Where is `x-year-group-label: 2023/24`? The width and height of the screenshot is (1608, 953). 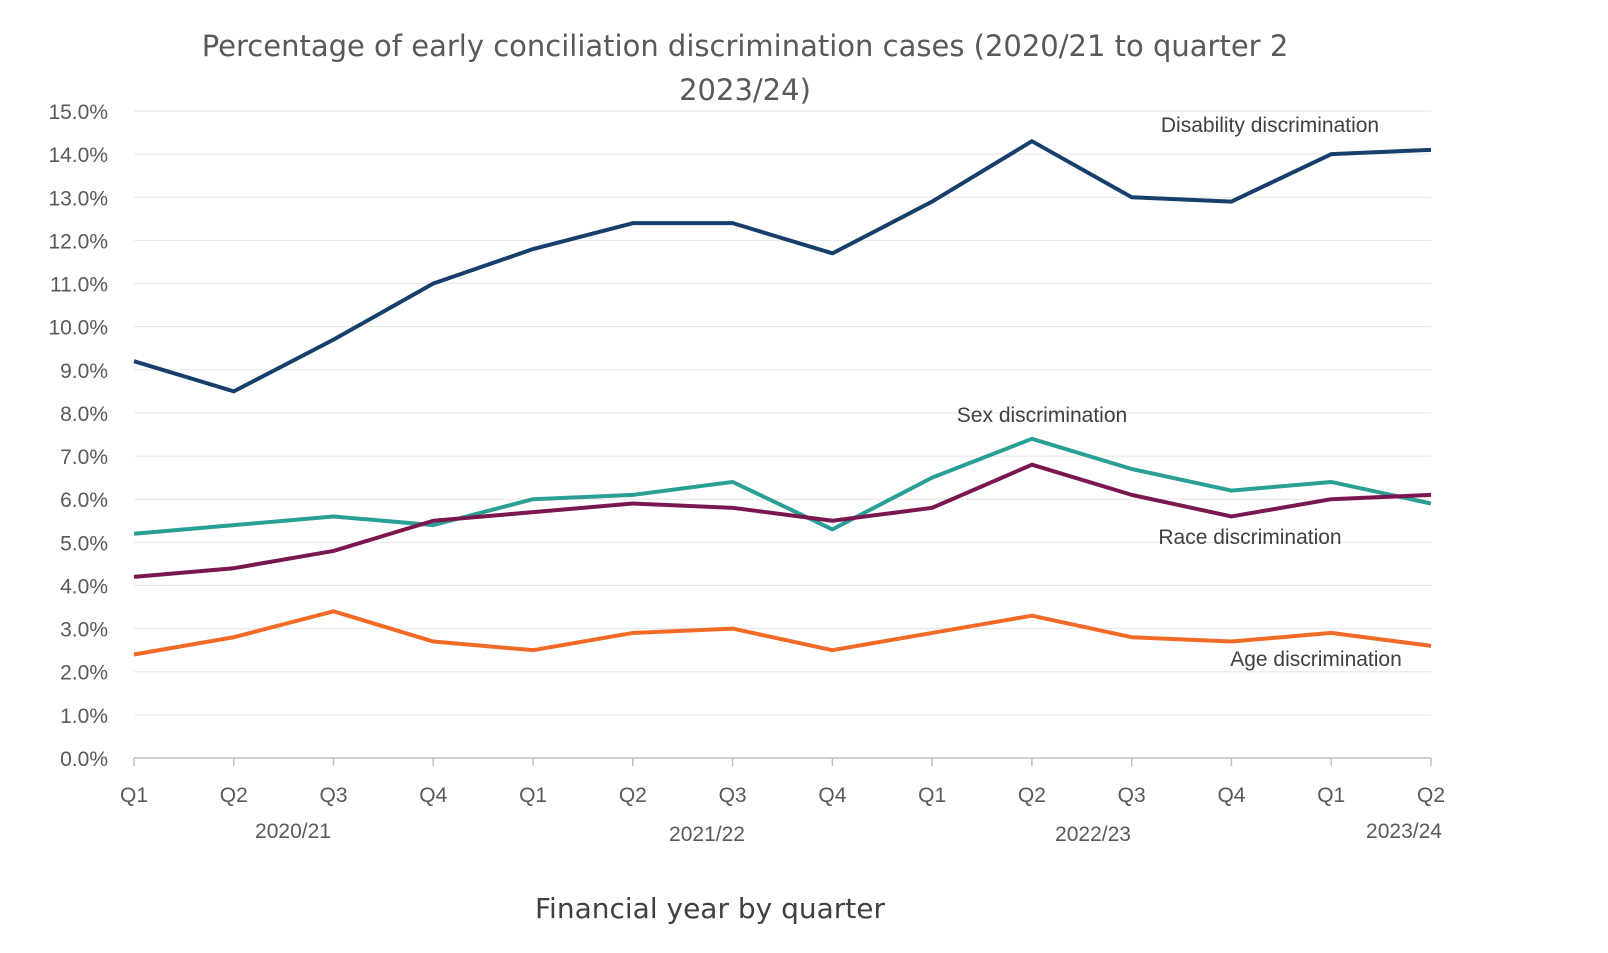
x-year-group-label: 2023/24 is located at coordinates (1404, 831).